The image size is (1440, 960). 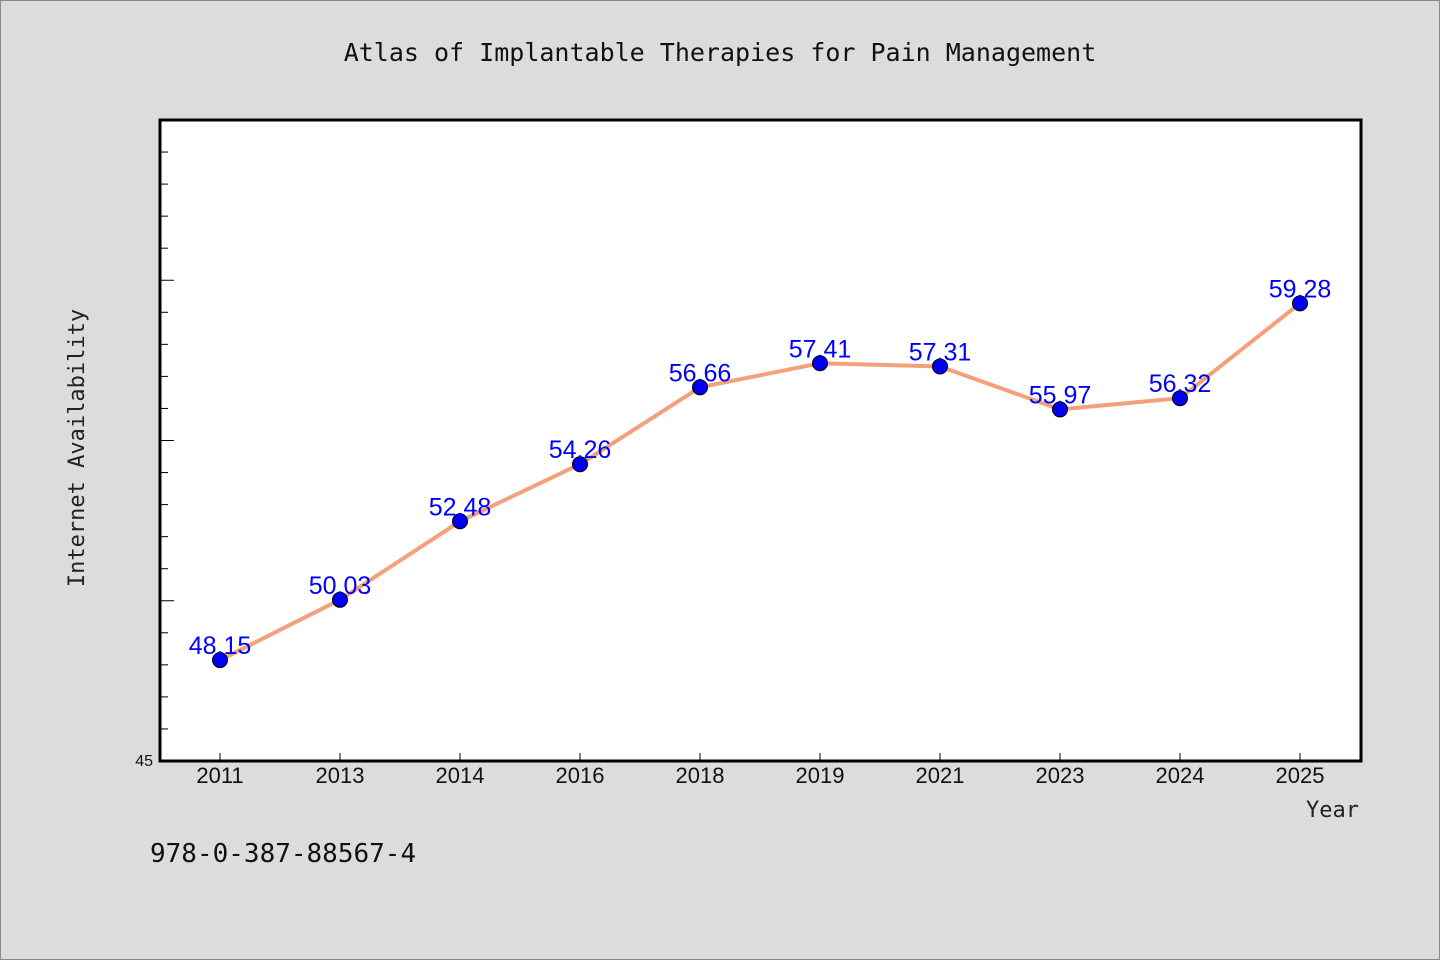 What do you see at coordinates (940, 775) in the screenshot?
I see `x-tick-label-2021: 2021` at bounding box center [940, 775].